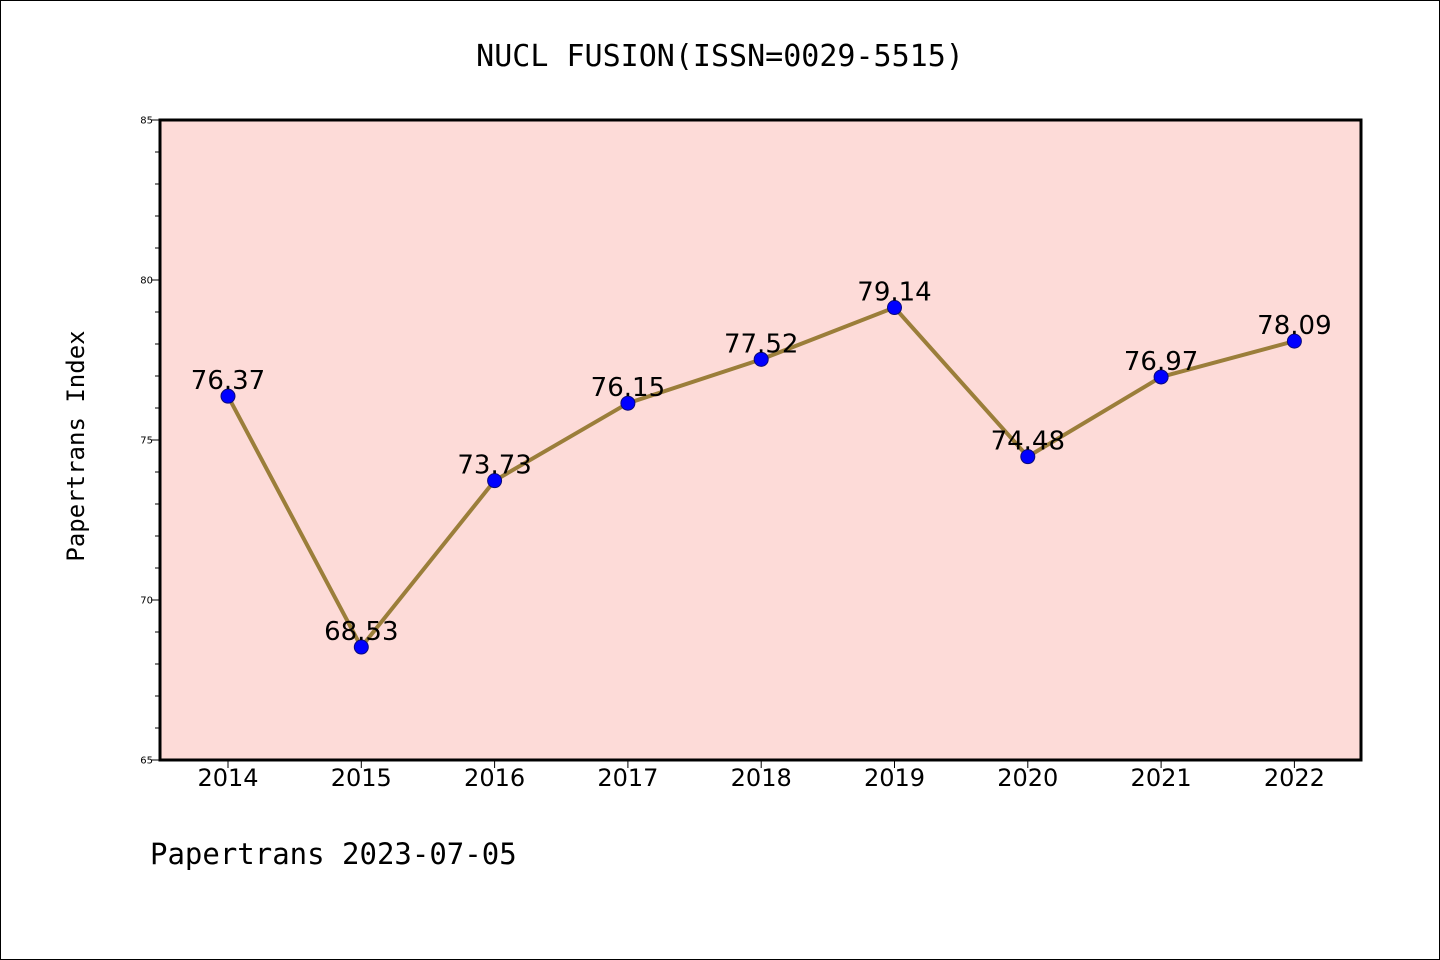 The height and width of the screenshot is (960, 1440). What do you see at coordinates (146, 121) in the screenshot?
I see `y-tick-label: 85` at bounding box center [146, 121].